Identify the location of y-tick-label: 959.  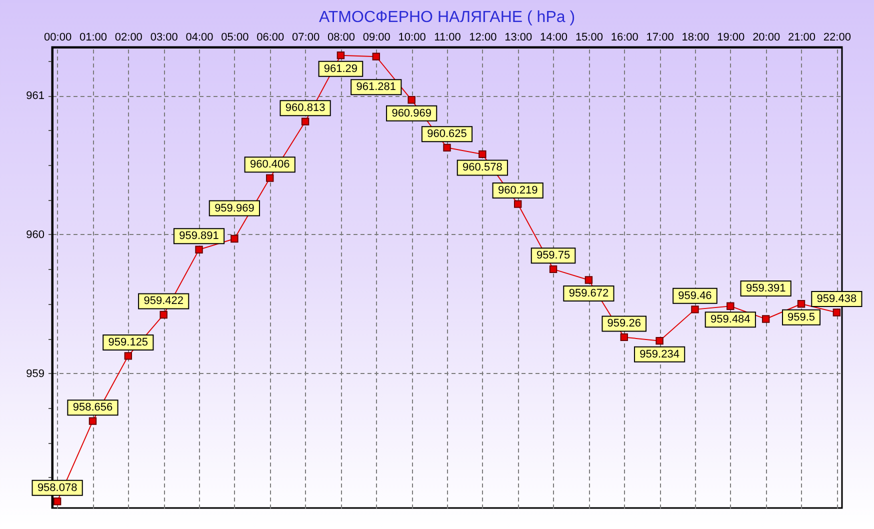
(35, 374).